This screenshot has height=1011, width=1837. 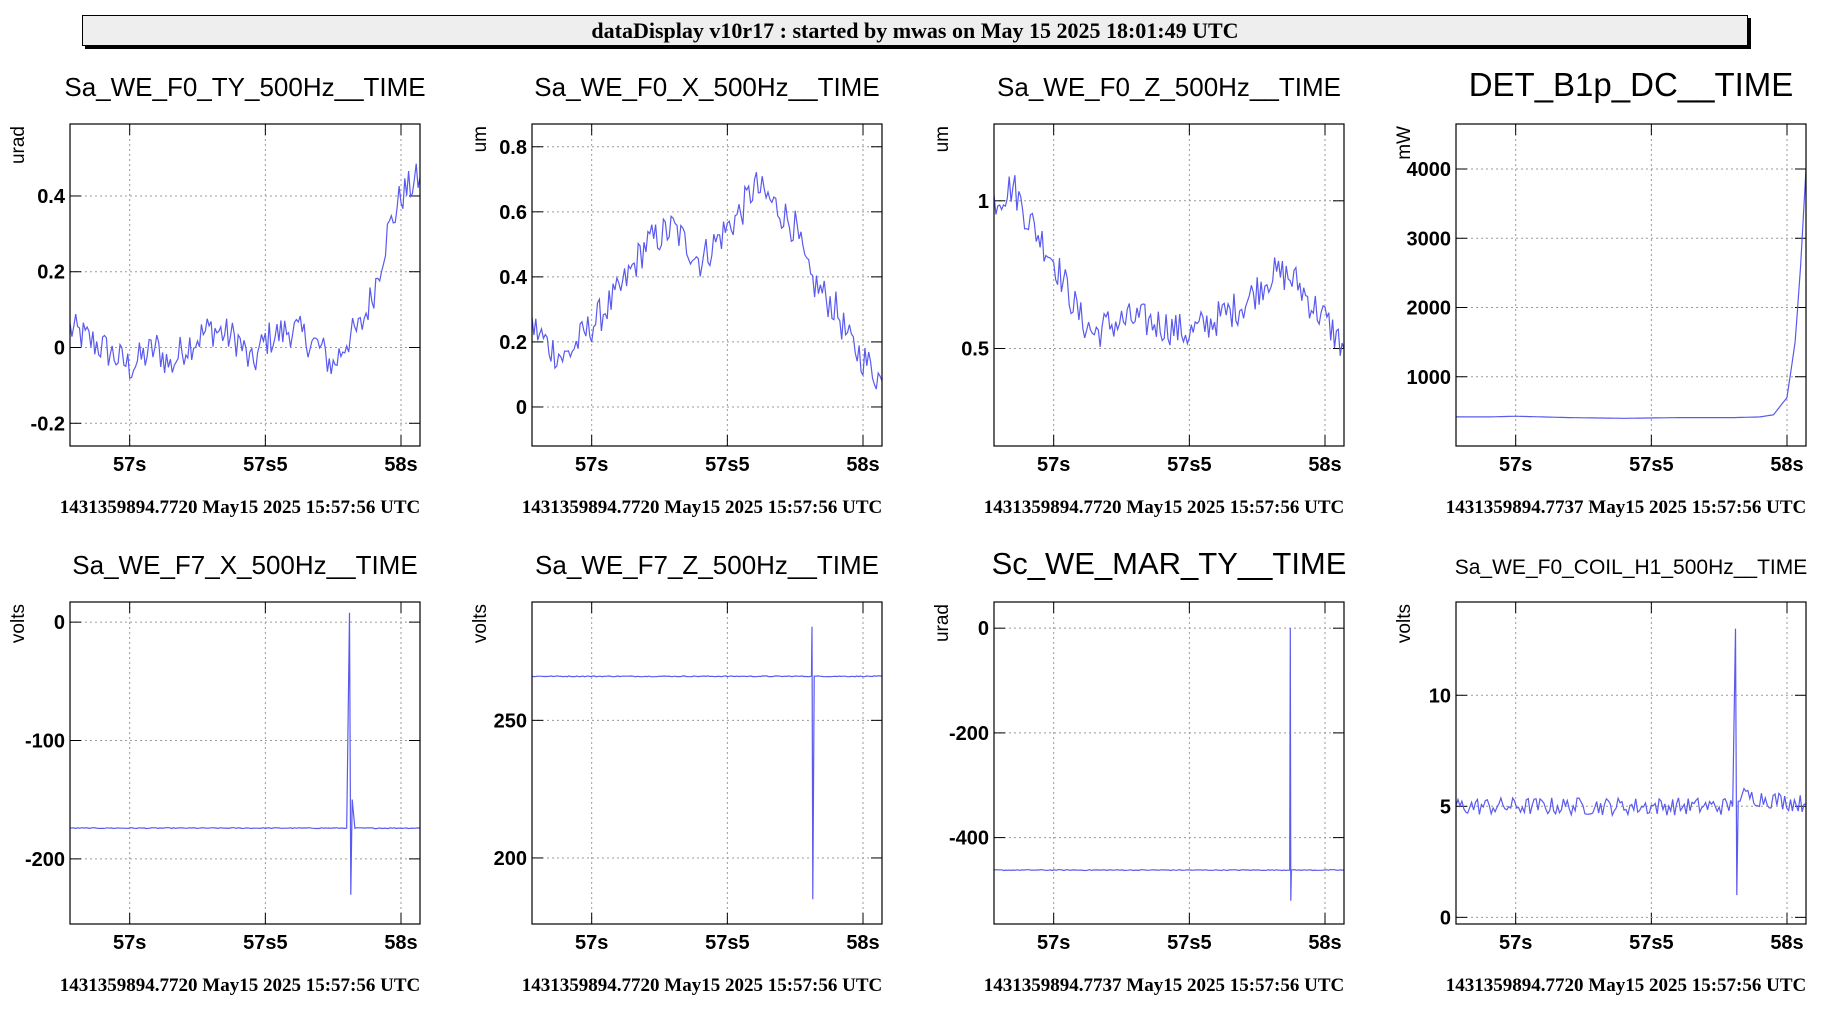 What do you see at coordinates (702, 507) in the screenshot?
I see `plot-2-timestamp: 1431359894.7720 May15 2025 15:57:56 UTC` at bounding box center [702, 507].